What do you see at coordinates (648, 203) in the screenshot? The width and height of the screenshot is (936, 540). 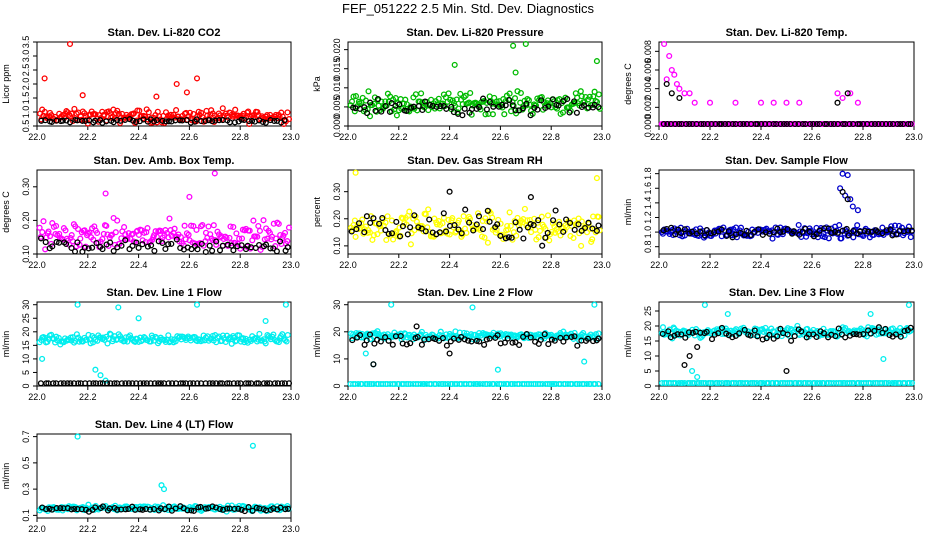 I see `y-tick-label: 1.4` at bounding box center [648, 203].